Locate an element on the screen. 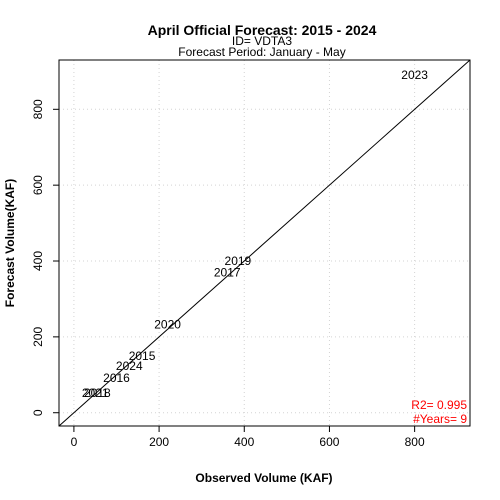 This screenshot has width=500, height=500. point-label-2017: 2017 is located at coordinates (227, 272).